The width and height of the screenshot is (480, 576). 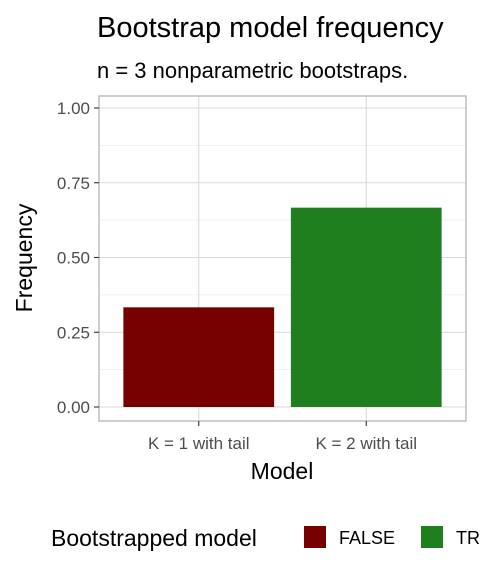 I want to click on y-tick-label: 0.25, so click(x=73, y=332).